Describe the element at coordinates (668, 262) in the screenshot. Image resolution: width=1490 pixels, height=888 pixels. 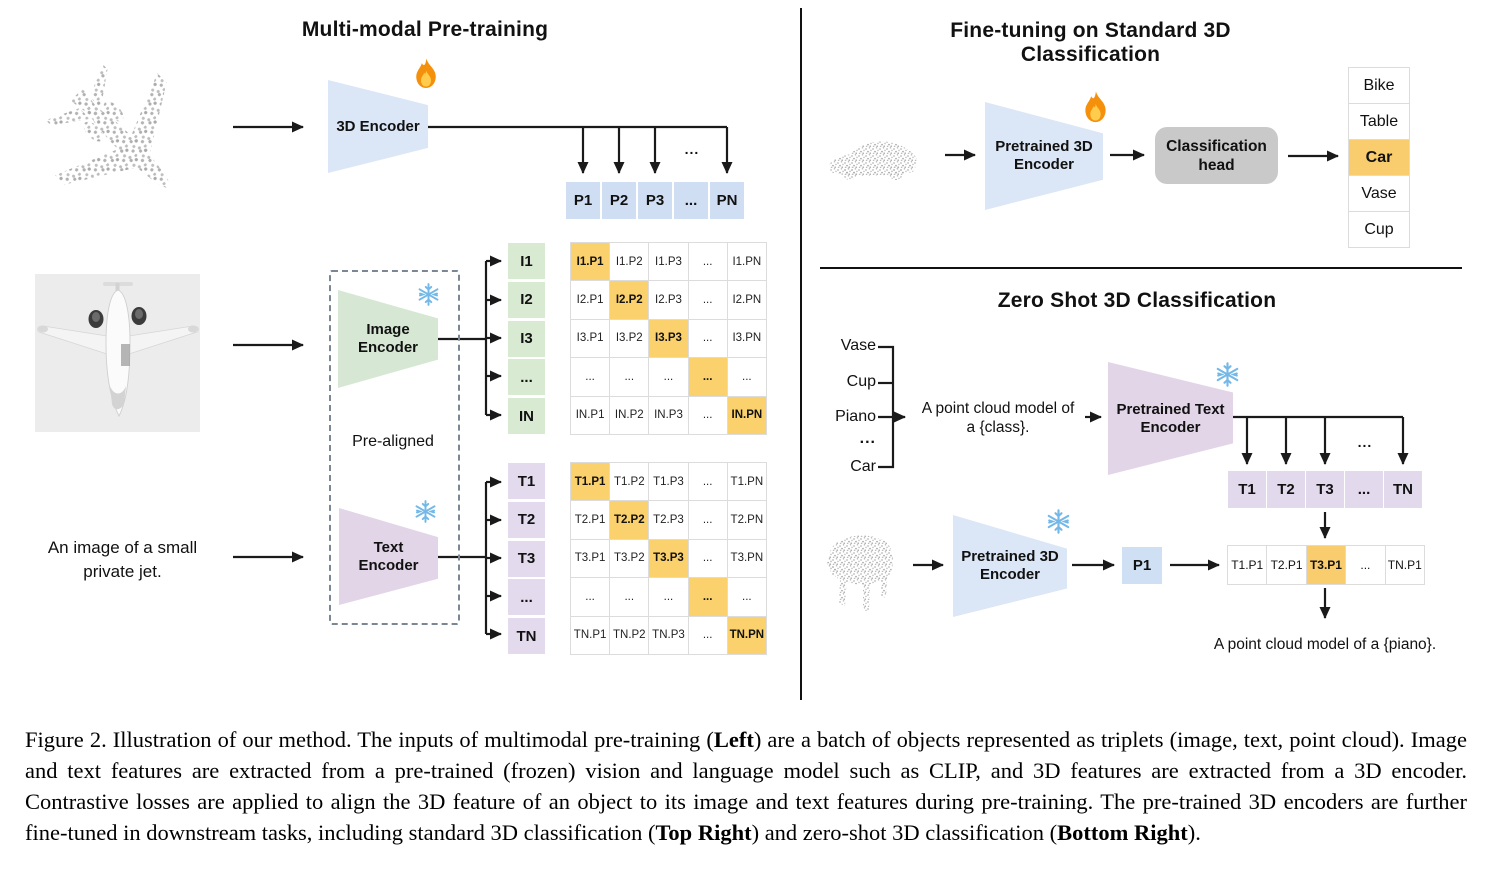
I see `cell: I1.P3` at that location.